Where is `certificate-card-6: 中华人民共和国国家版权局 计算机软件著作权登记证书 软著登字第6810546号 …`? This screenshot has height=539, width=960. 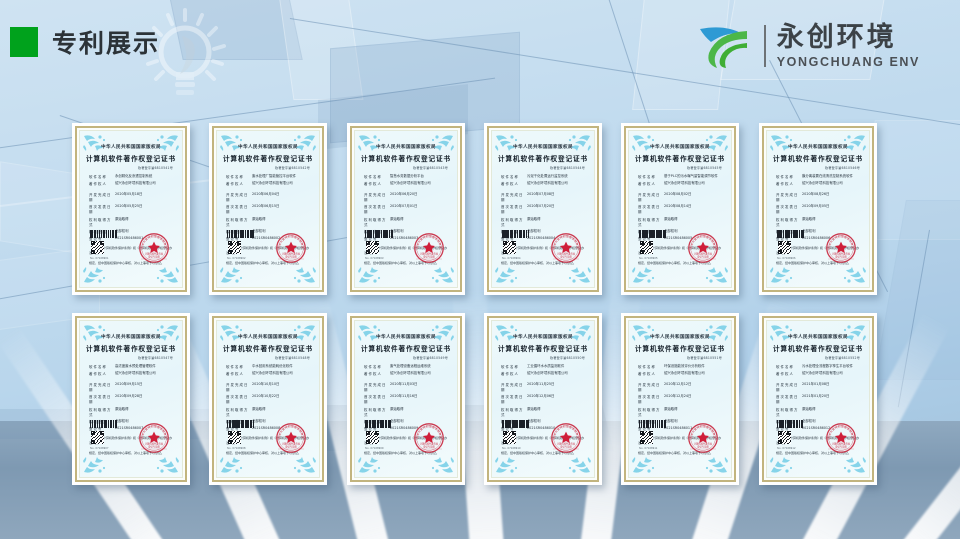 certificate-card-6: 中华人民共和国国家版权局 计算机软件著作权登记证书 软著登字第6810546号 … is located at coordinates (818, 209).